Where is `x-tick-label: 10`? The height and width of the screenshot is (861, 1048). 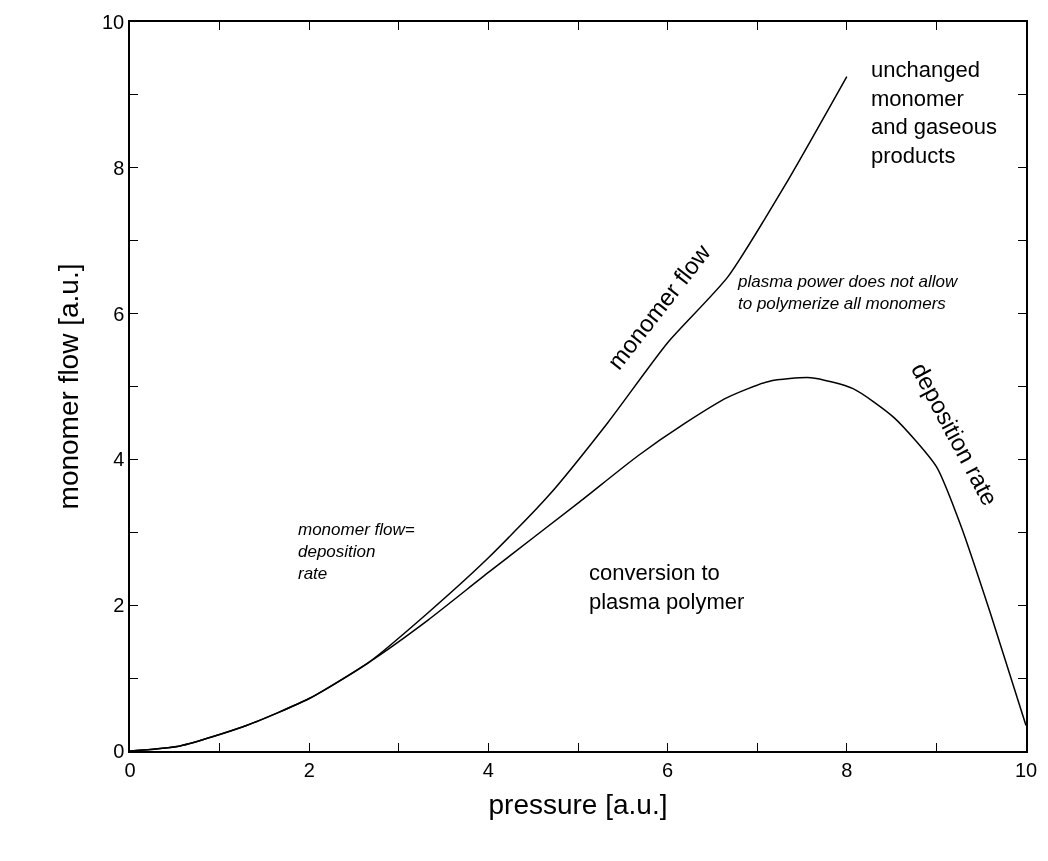 x-tick-label: 10 is located at coordinates (1026, 769).